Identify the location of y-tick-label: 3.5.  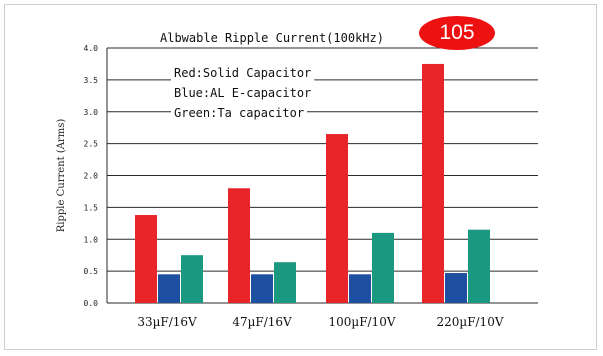
(91, 80).